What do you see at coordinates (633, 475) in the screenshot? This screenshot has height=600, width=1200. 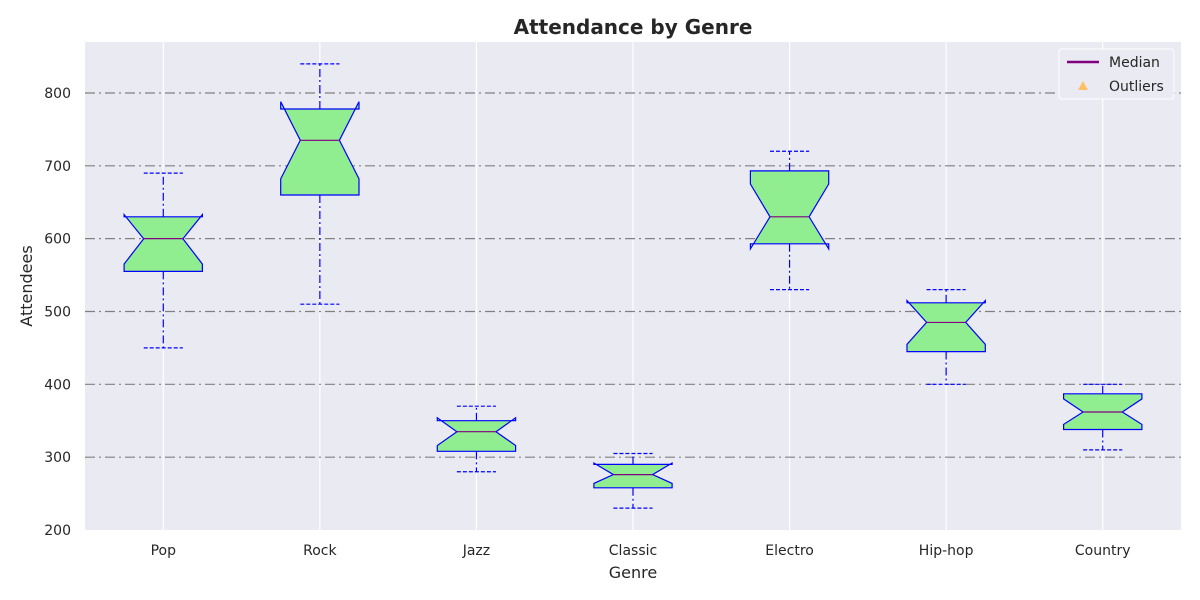 I see `box-body-classic` at bounding box center [633, 475].